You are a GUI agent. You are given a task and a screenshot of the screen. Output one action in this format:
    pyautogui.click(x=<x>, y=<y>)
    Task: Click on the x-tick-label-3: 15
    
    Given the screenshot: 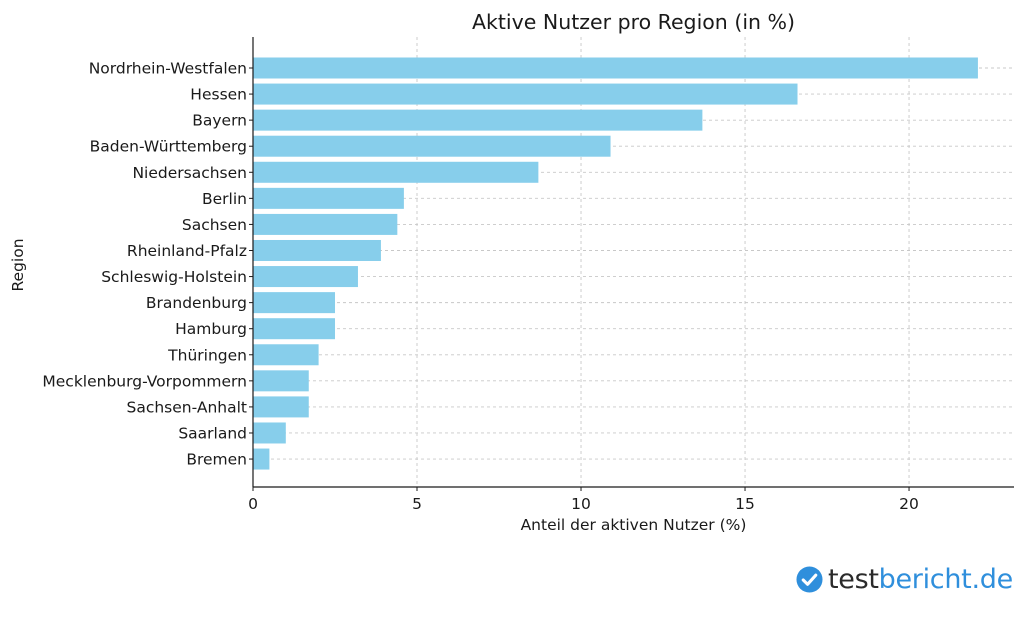 What is the action you would take?
    pyautogui.click(x=745, y=504)
    